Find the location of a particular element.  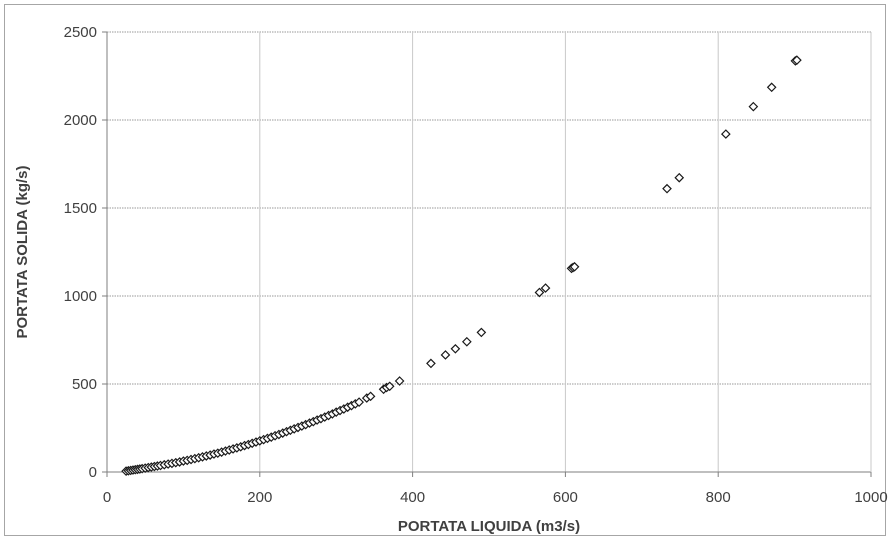

y-tick-label: 1000 is located at coordinates (80, 296).